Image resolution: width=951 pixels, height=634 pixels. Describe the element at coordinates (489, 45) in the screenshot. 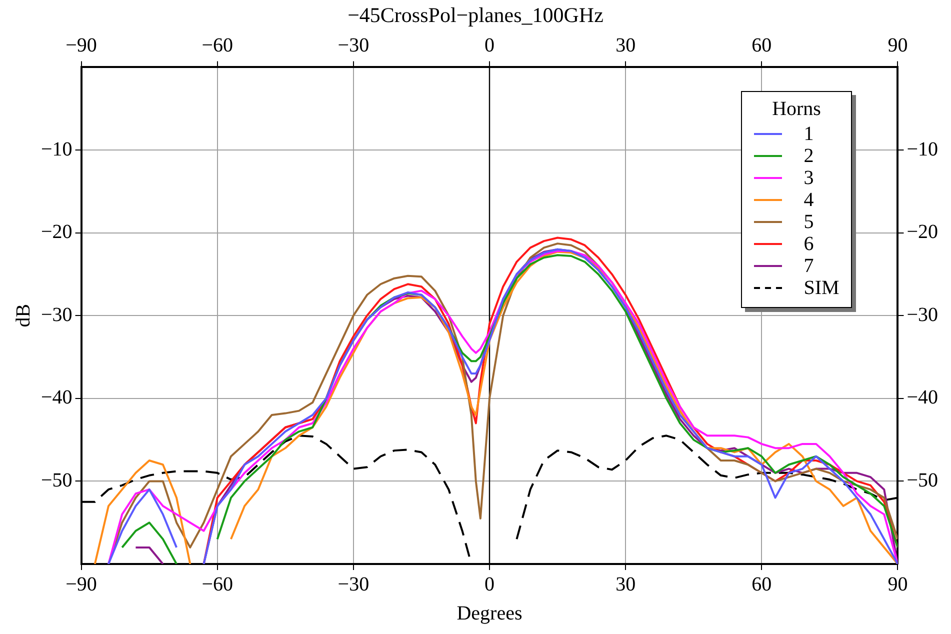

I see `x2-tick-label: 0` at that location.